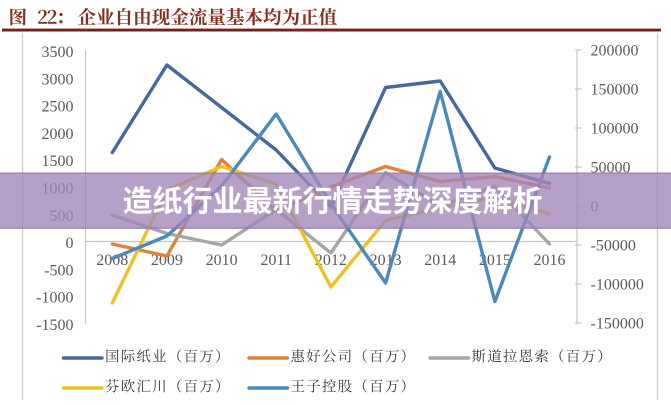 This screenshot has height=405, width=671. Describe the element at coordinates (58, 134) in the screenshot. I see `svg-text: 2000` at that location.